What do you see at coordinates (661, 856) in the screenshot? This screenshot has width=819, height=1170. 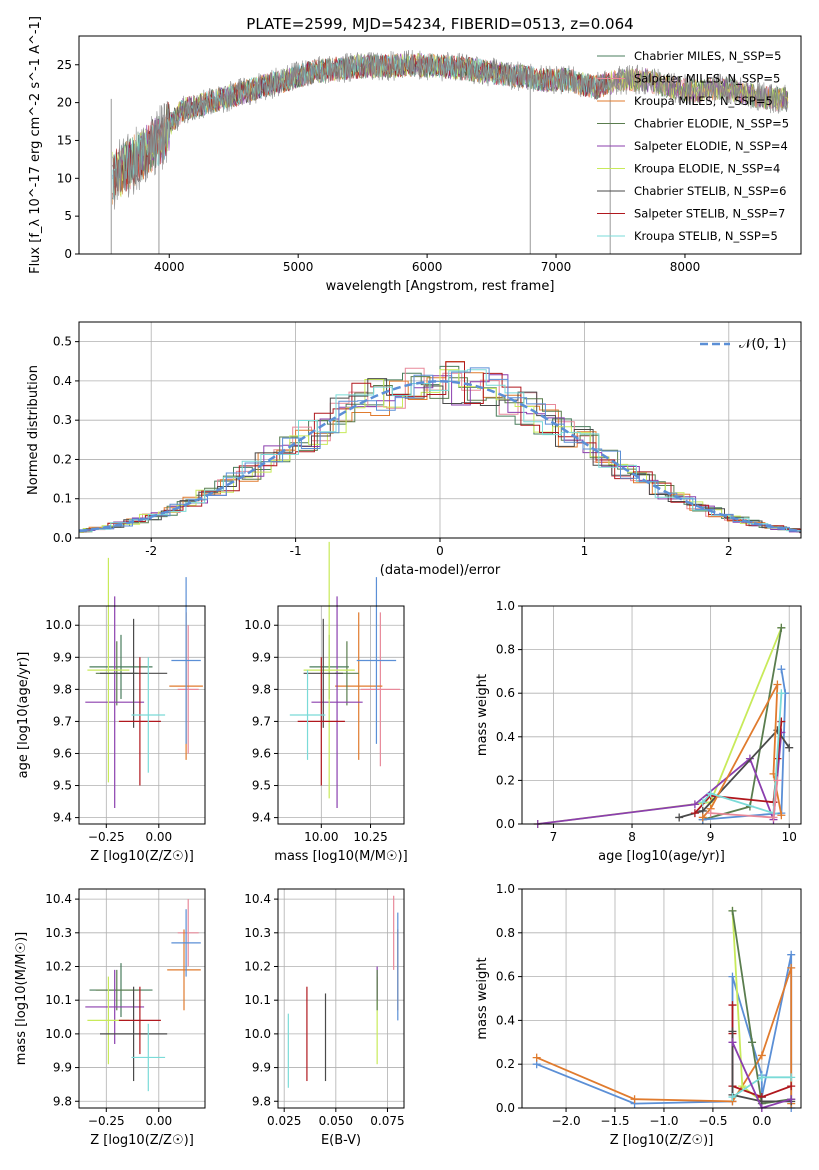 I see `x-axis-label: age [log10(age/yr)]` at bounding box center [661, 856].